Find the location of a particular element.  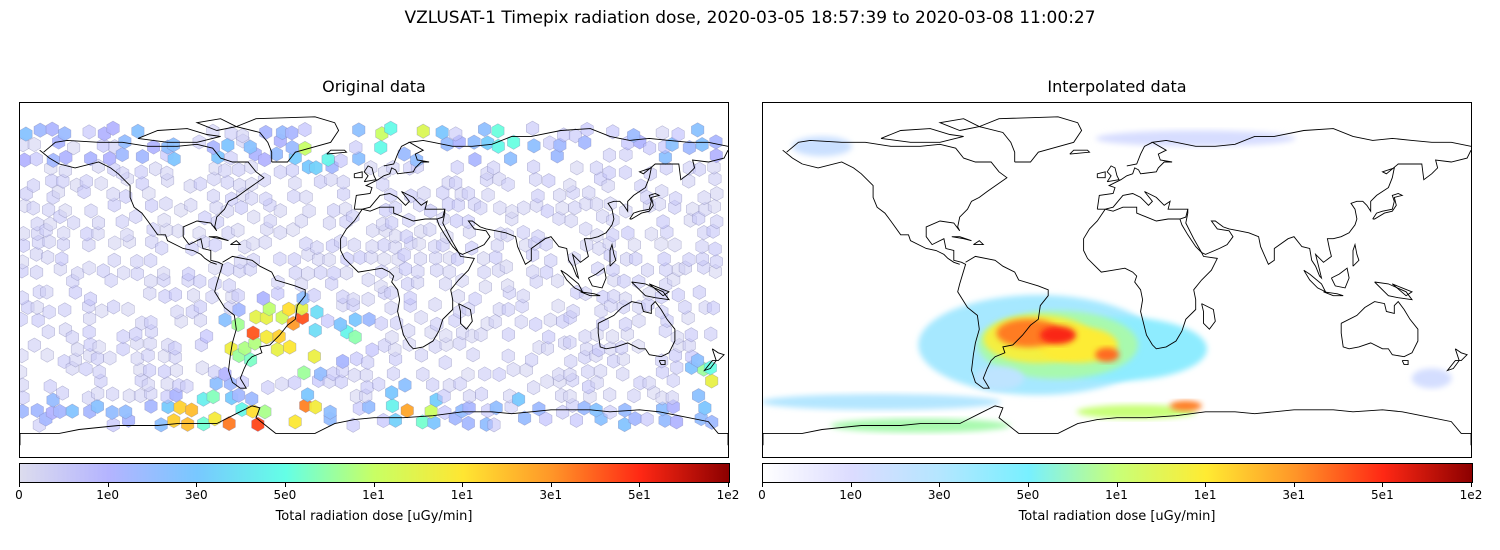

colorbar-tick-label: 0 is located at coordinates (19, 495).